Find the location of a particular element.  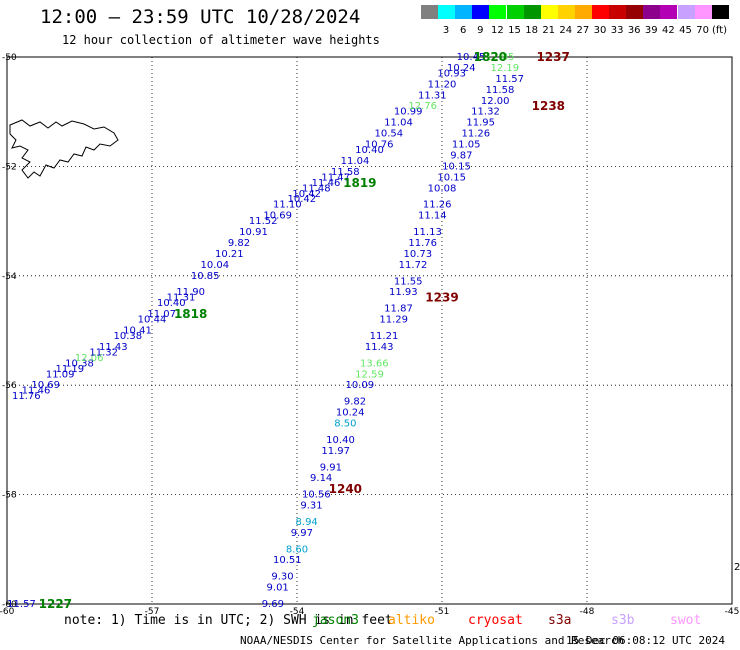

lon-tick-label: -51 is located at coordinates (442, 612).